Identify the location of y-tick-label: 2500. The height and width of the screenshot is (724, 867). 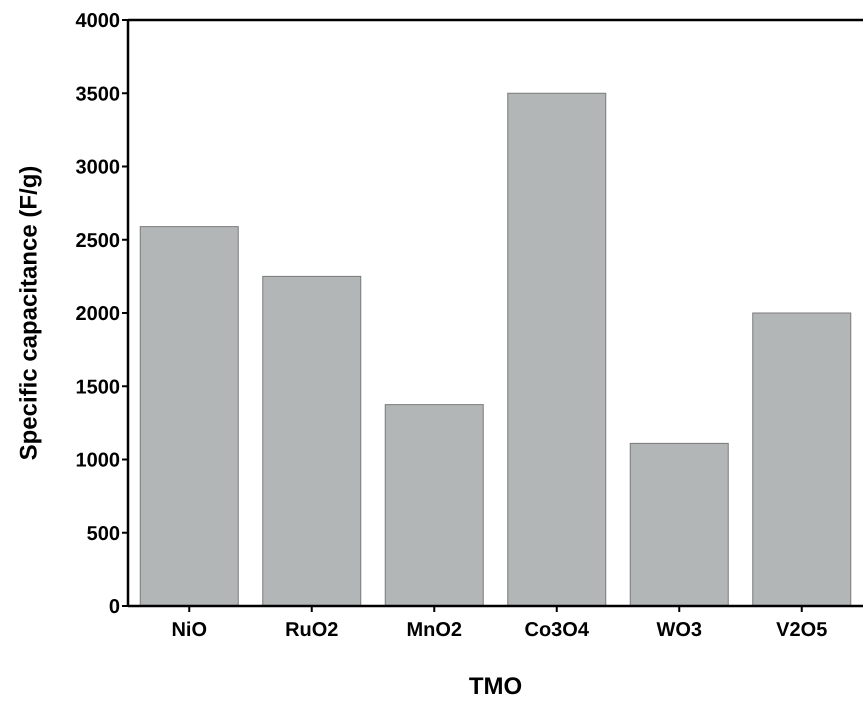
(98, 241).